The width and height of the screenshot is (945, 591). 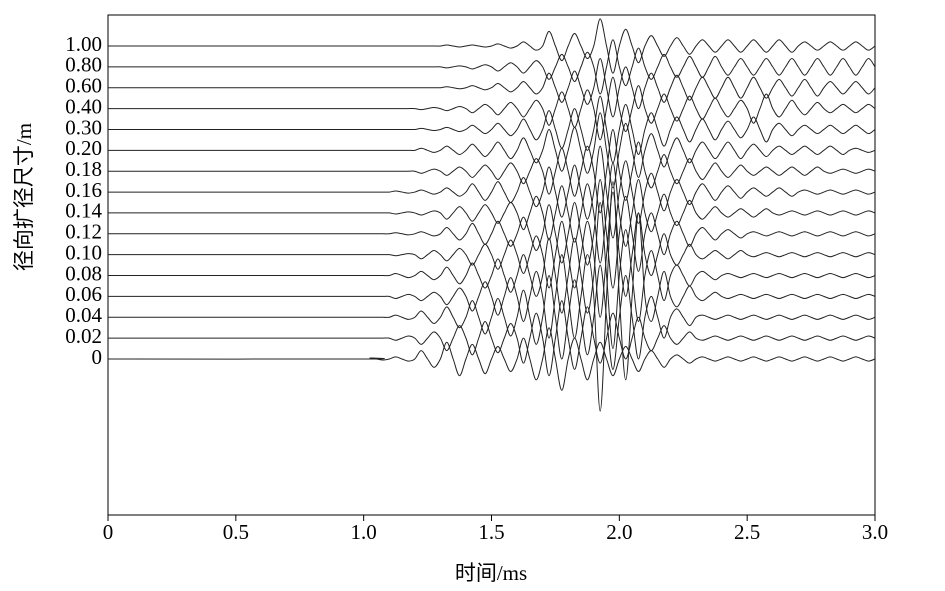 I want to click on trace-label: 0.10, so click(x=83, y=252).